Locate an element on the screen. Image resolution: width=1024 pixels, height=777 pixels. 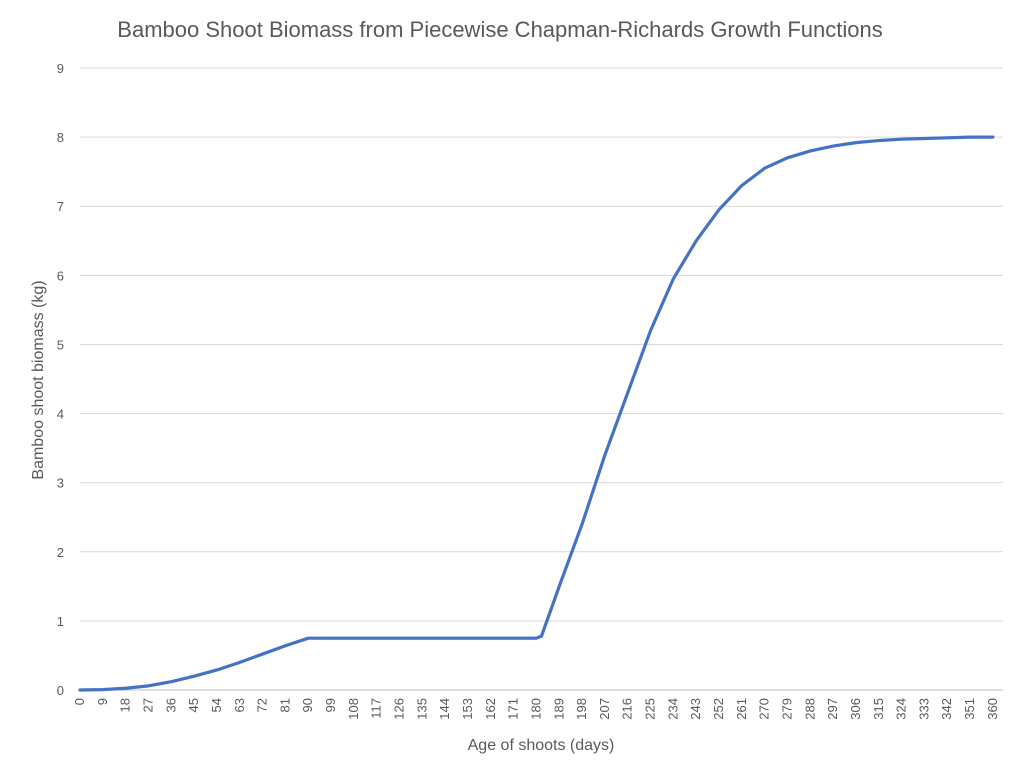
y-tick-label: 7 is located at coordinates (60, 206).